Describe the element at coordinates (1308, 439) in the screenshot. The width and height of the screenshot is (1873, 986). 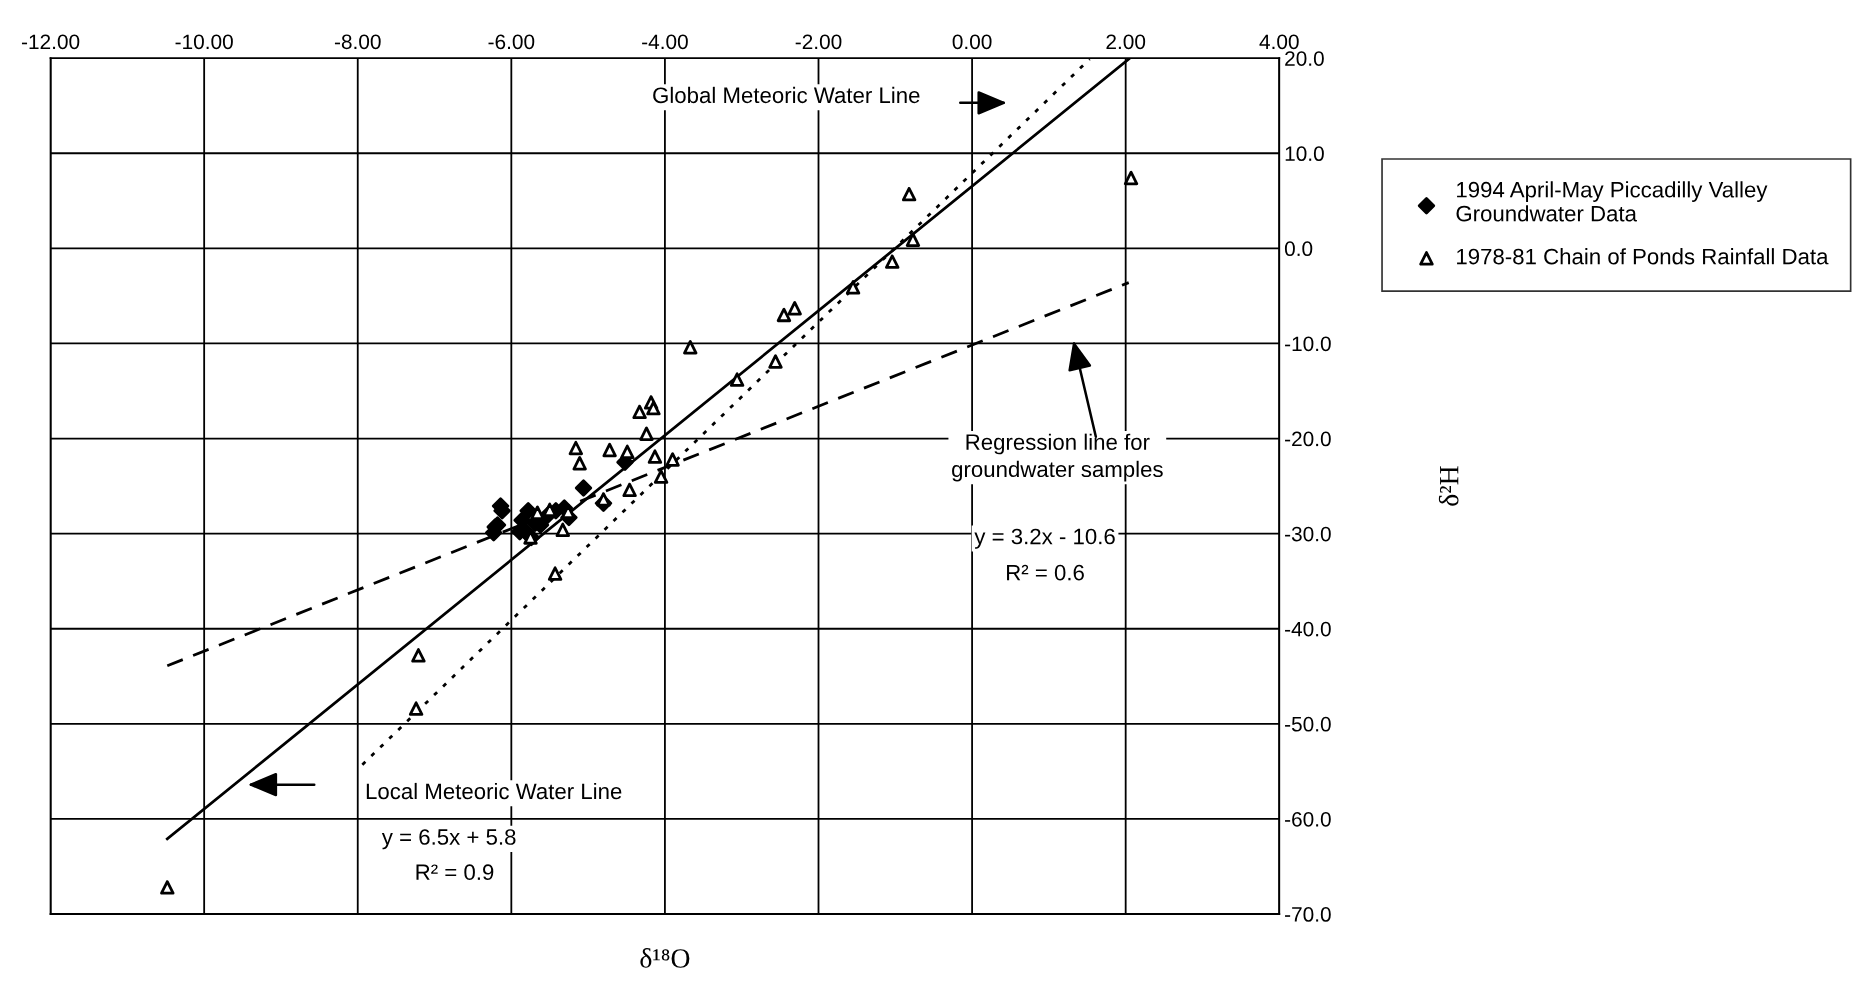
I see `y-tick-label: -20.0` at that location.